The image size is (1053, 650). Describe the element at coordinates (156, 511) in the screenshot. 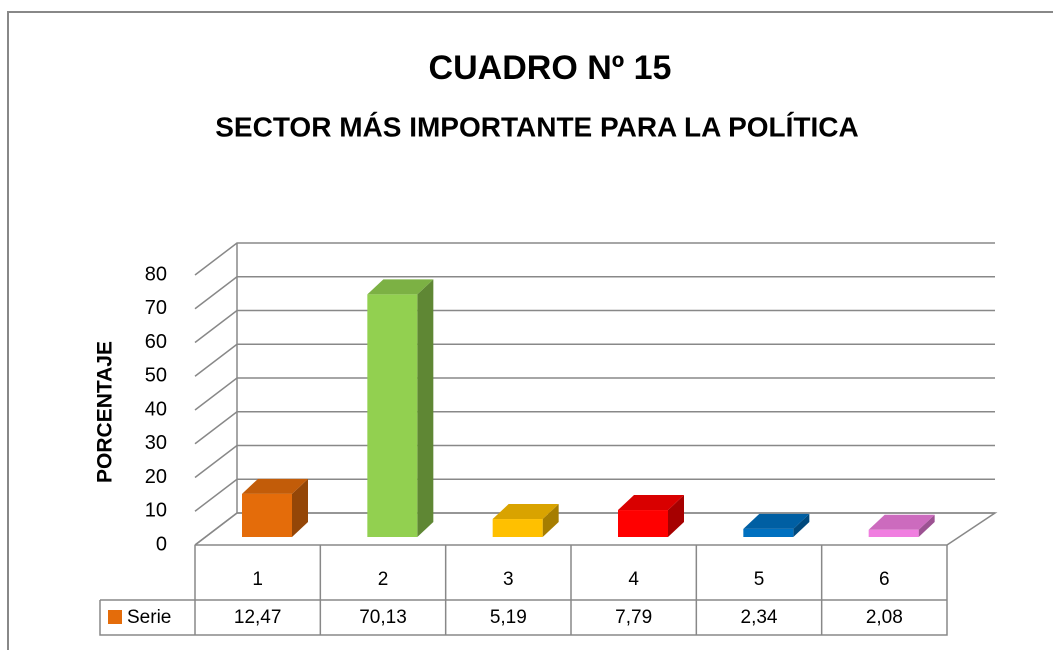

I see `y-tick-label: 10` at that location.